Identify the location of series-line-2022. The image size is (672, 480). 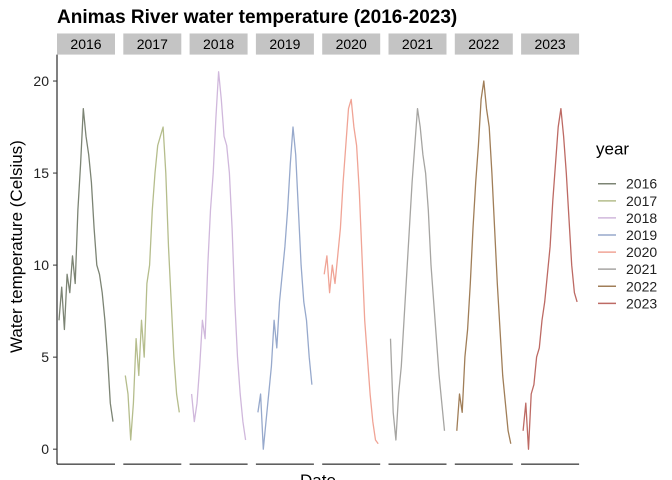
(484, 262).